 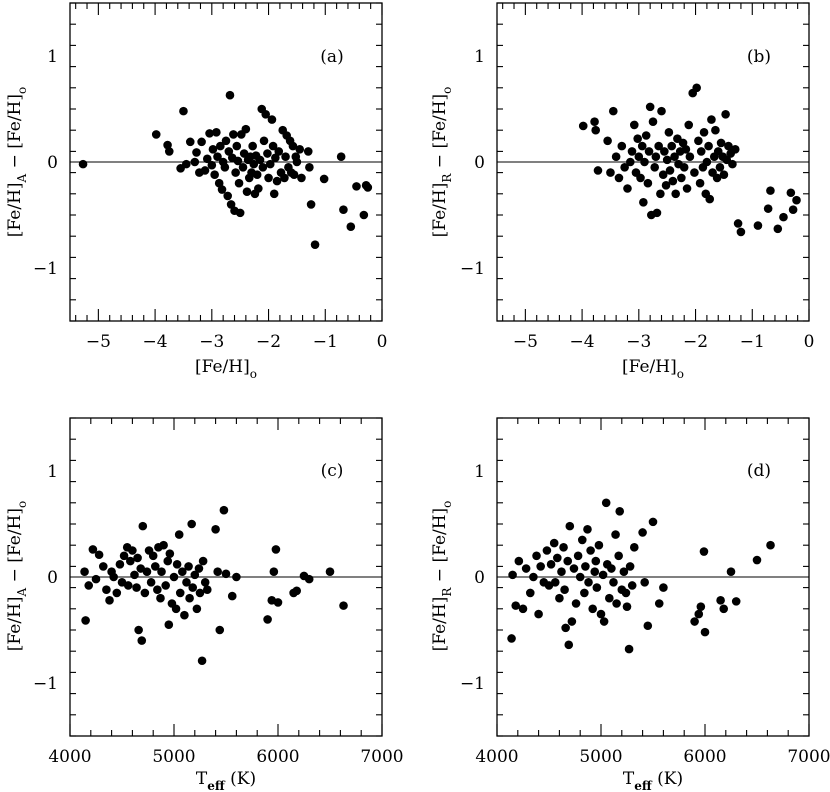 What do you see at coordinates (479, 578) in the screenshot?
I see `y-tick-label: 0` at bounding box center [479, 578].